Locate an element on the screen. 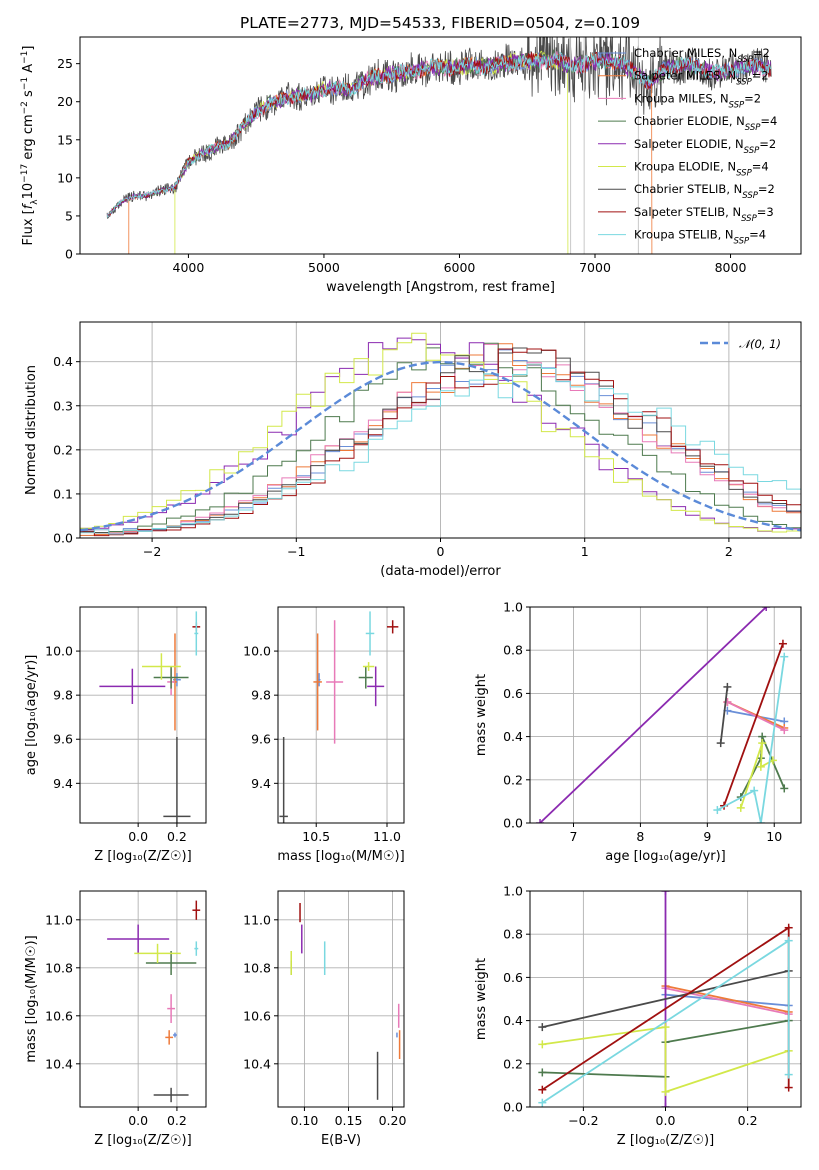 The height and width of the screenshot is (1170, 819). legend-label: Kroupa STELIB, NSSP=4 is located at coordinates (700, 237).